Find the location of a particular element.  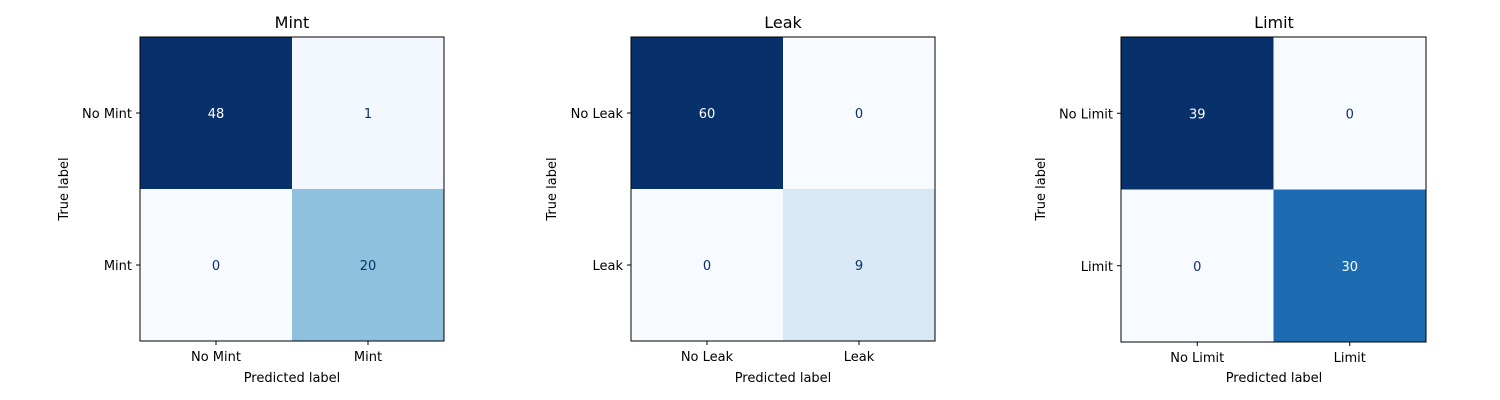

x-tick-label: Mint is located at coordinates (368, 357).